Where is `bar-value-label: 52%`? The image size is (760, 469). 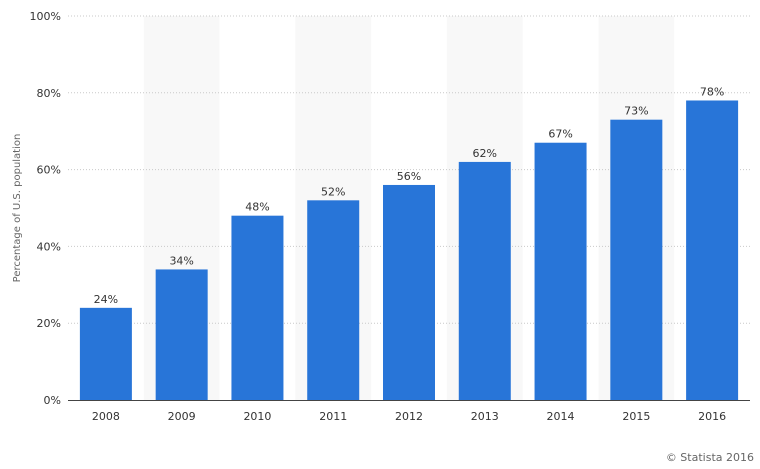 bar-value-label: 52% is located at coordinates (333, 191).